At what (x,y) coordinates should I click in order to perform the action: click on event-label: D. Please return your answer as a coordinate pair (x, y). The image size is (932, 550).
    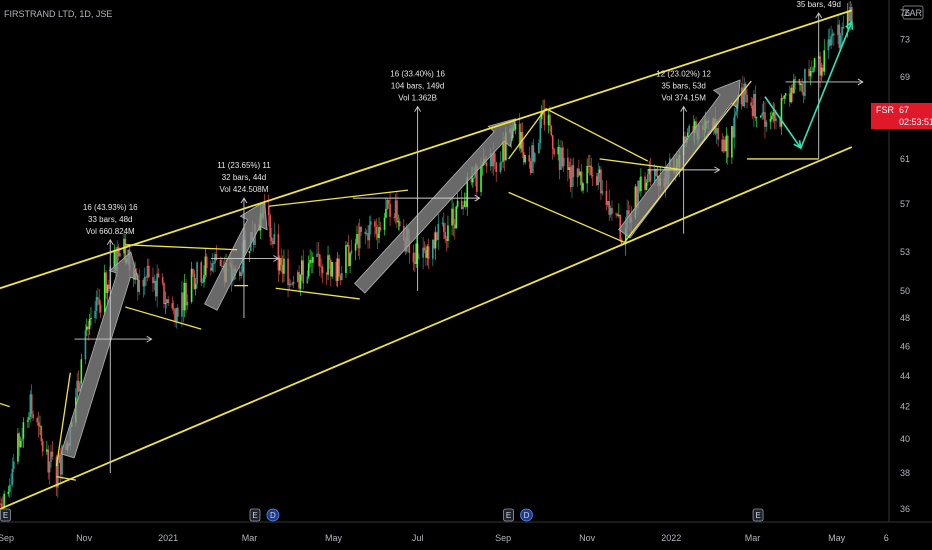
    Looking at the image, I should click on (273, 515).